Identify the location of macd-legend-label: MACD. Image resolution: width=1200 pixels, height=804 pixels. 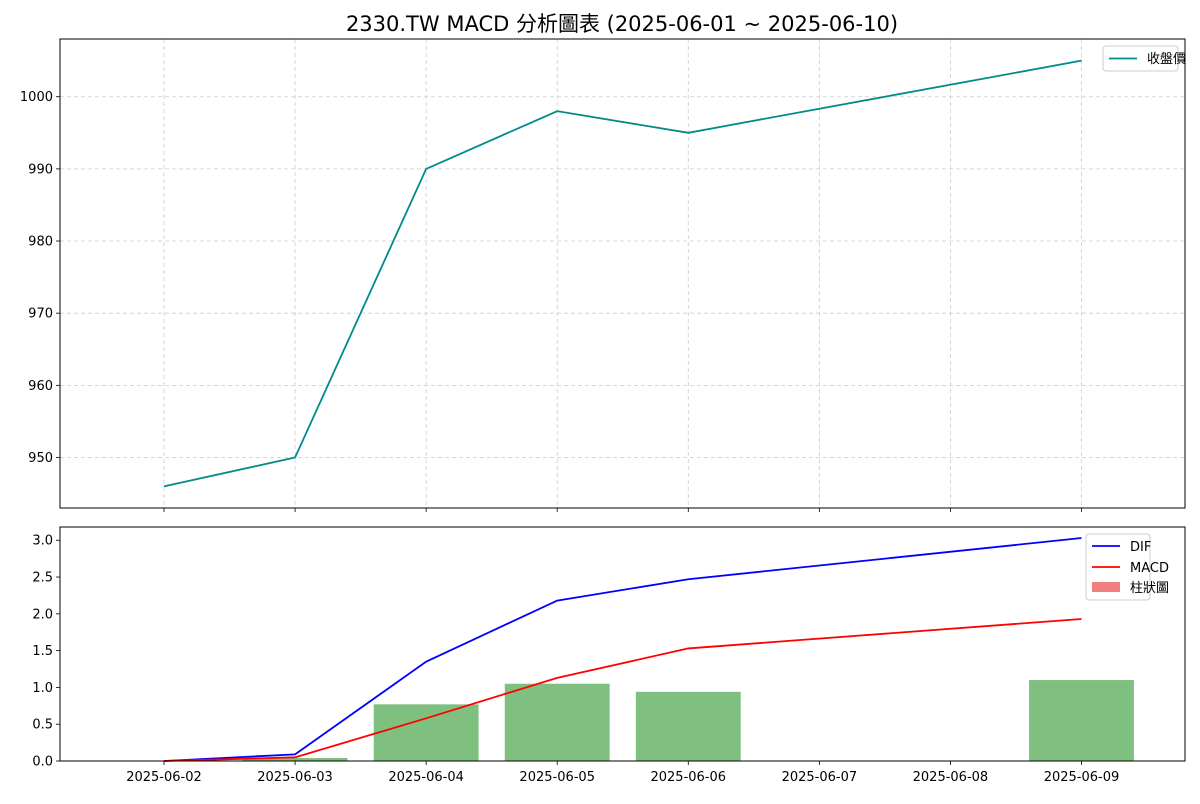
(1149, 568).